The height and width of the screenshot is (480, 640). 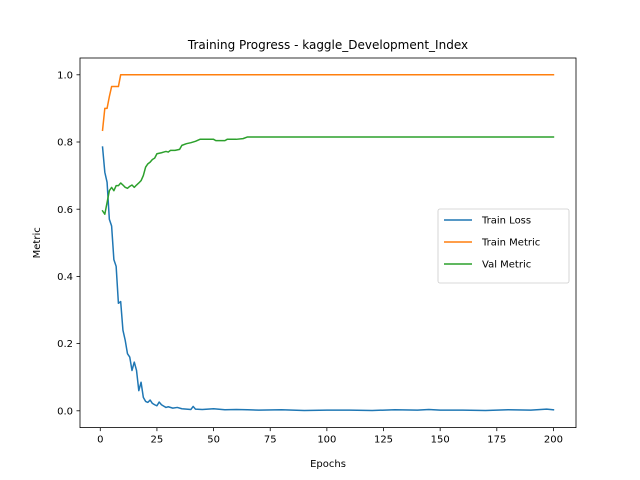 I want to click on series-line-train-metric, so click(x=328, y=103).